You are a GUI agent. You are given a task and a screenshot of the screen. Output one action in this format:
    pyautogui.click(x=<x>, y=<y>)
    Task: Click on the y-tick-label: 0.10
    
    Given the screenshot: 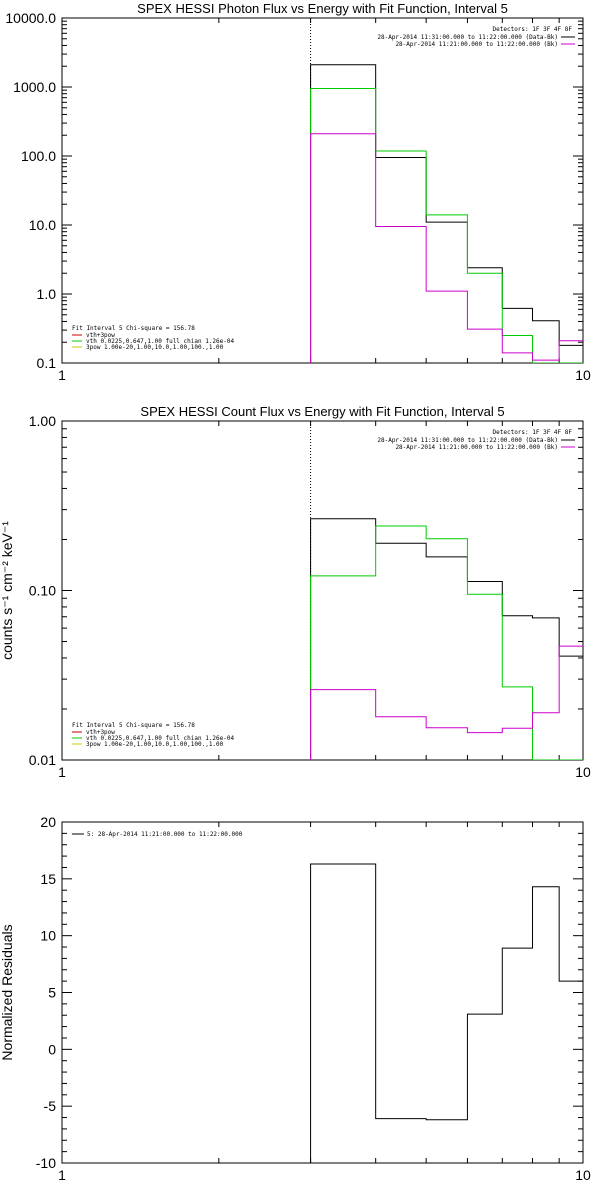 What is the action you would take?
    pyautogui.click(x=42, y=591)
    